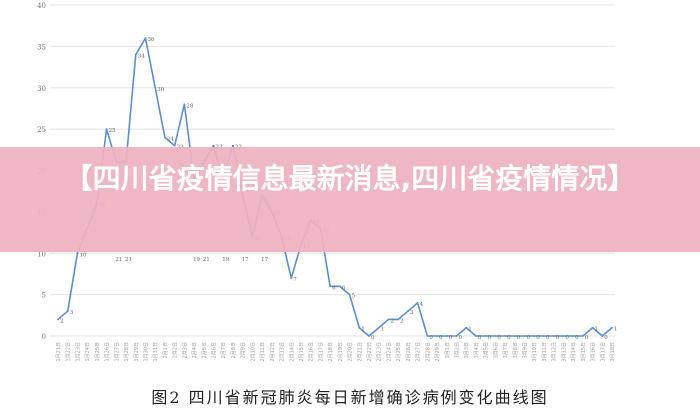  What do you see at coordinates (41, 6) in the screenshot?
I see `y-tick-label: 40` at bounding box center [41, 6].